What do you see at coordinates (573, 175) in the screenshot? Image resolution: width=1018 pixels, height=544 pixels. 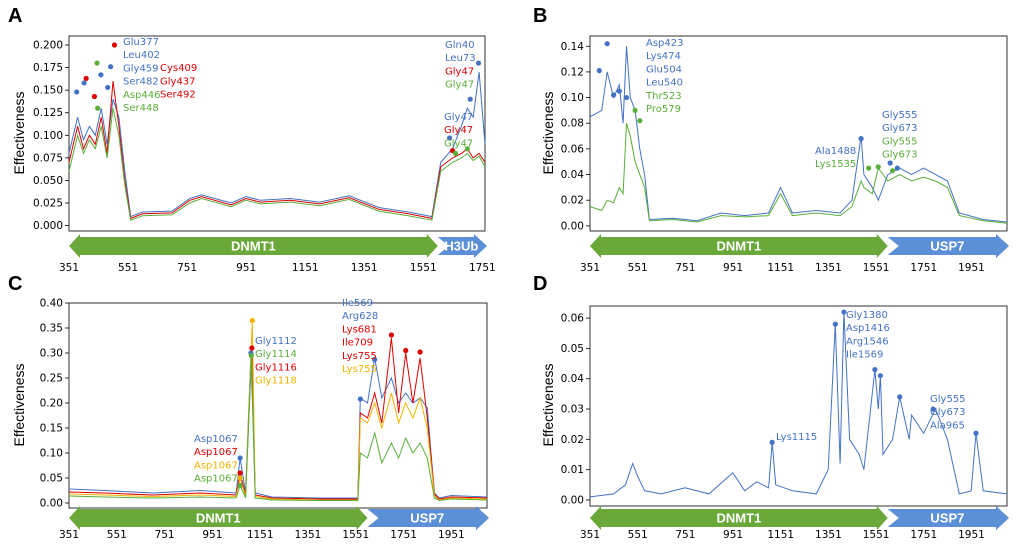 I see `y-tick-label: 0.04` at bounding box center [573, 175].